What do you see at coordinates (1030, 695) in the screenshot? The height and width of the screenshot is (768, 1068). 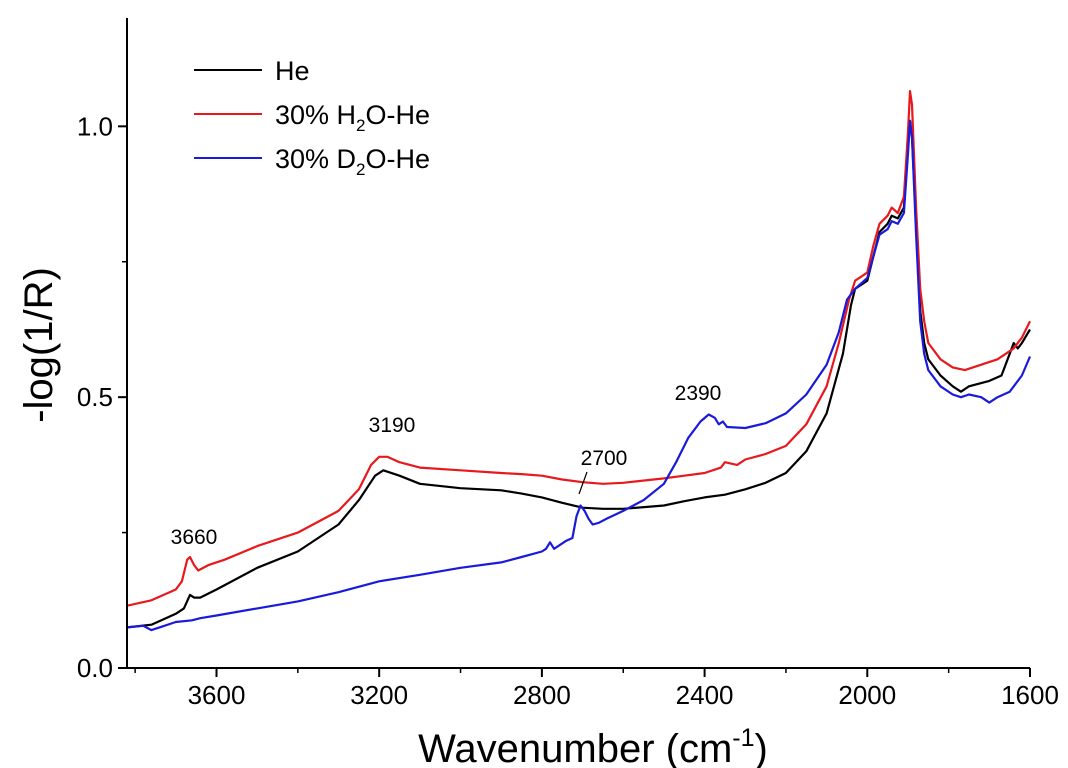 I see `x-tick-label: 1600` at bounding box center [1030, 695].